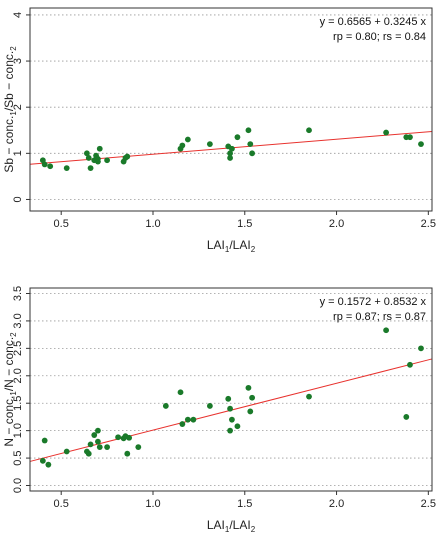  I want to click on x-label-base: LAI, so click(216, 525).